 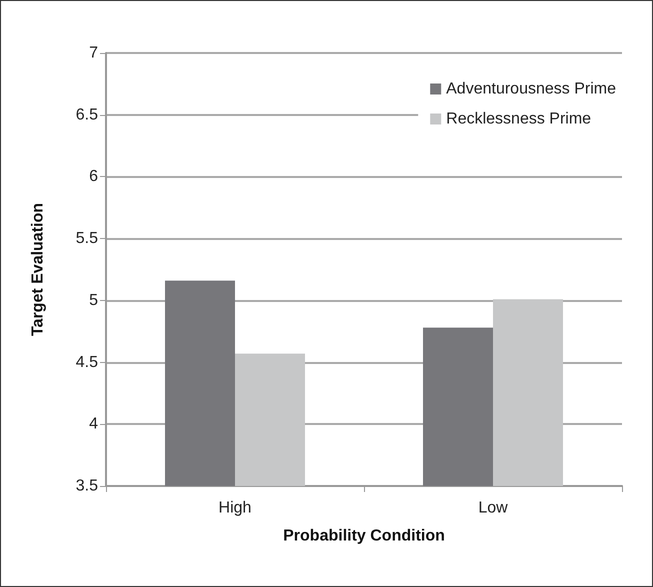 I want to click on y-tick-label: 4.5, so click(x=87, y=362).